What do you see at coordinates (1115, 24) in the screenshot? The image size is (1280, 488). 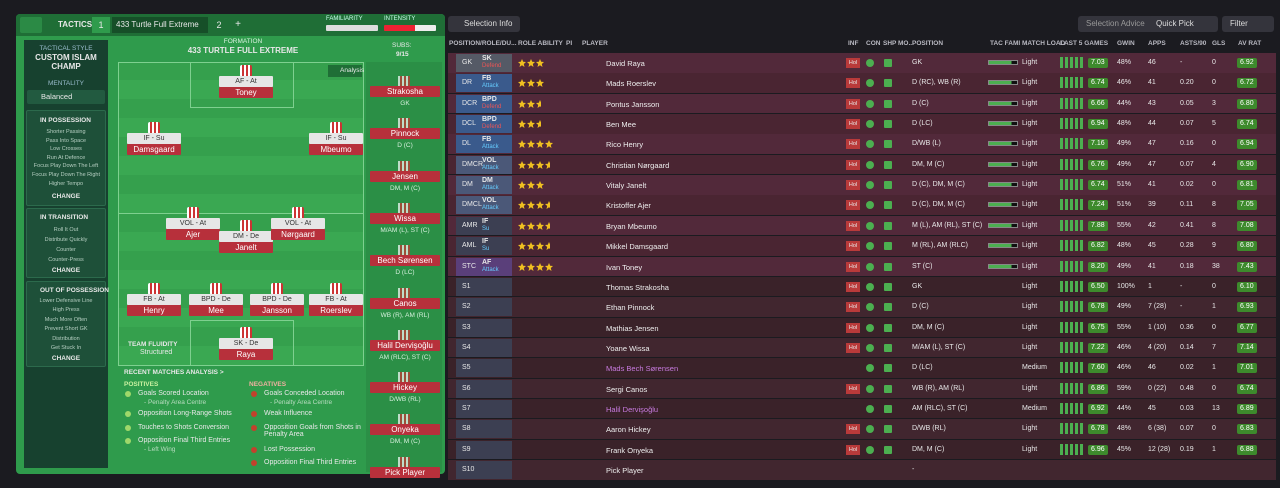 I see `selection-advice: Selection Advice` at bounding box center [1115, 24].